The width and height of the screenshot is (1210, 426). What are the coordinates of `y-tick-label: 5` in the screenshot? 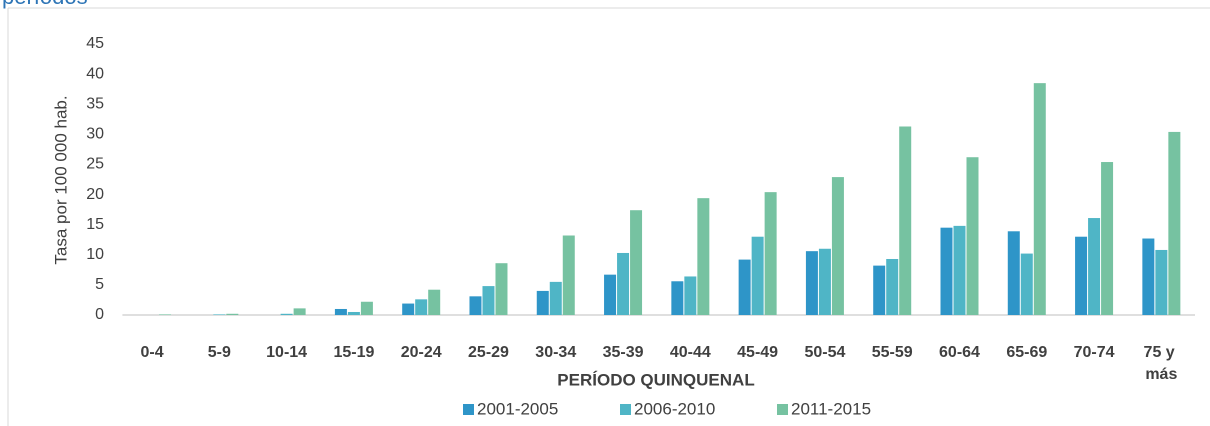 It's located at (99, 284).